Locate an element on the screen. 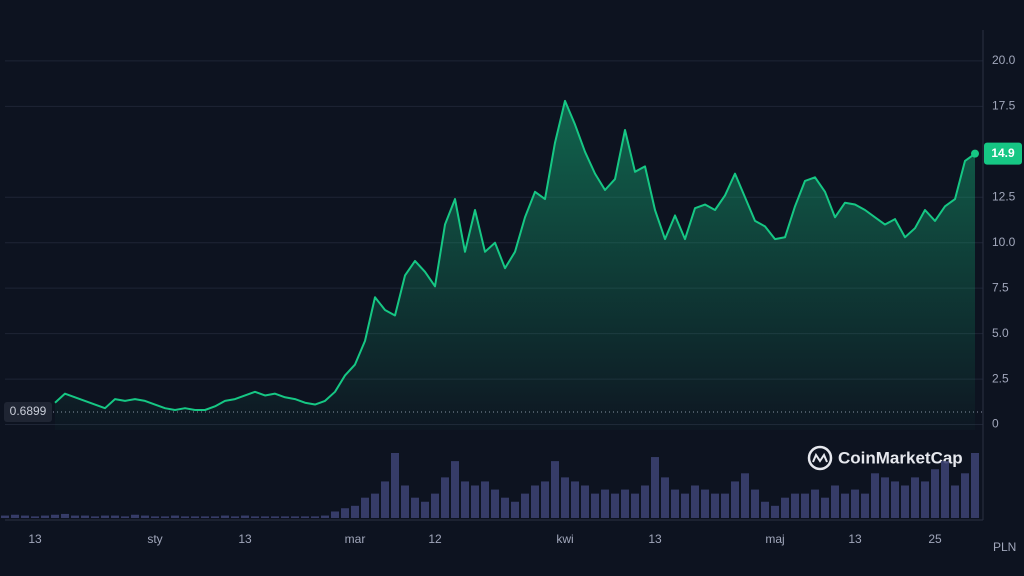  logo is located at coordinates (820, 458).